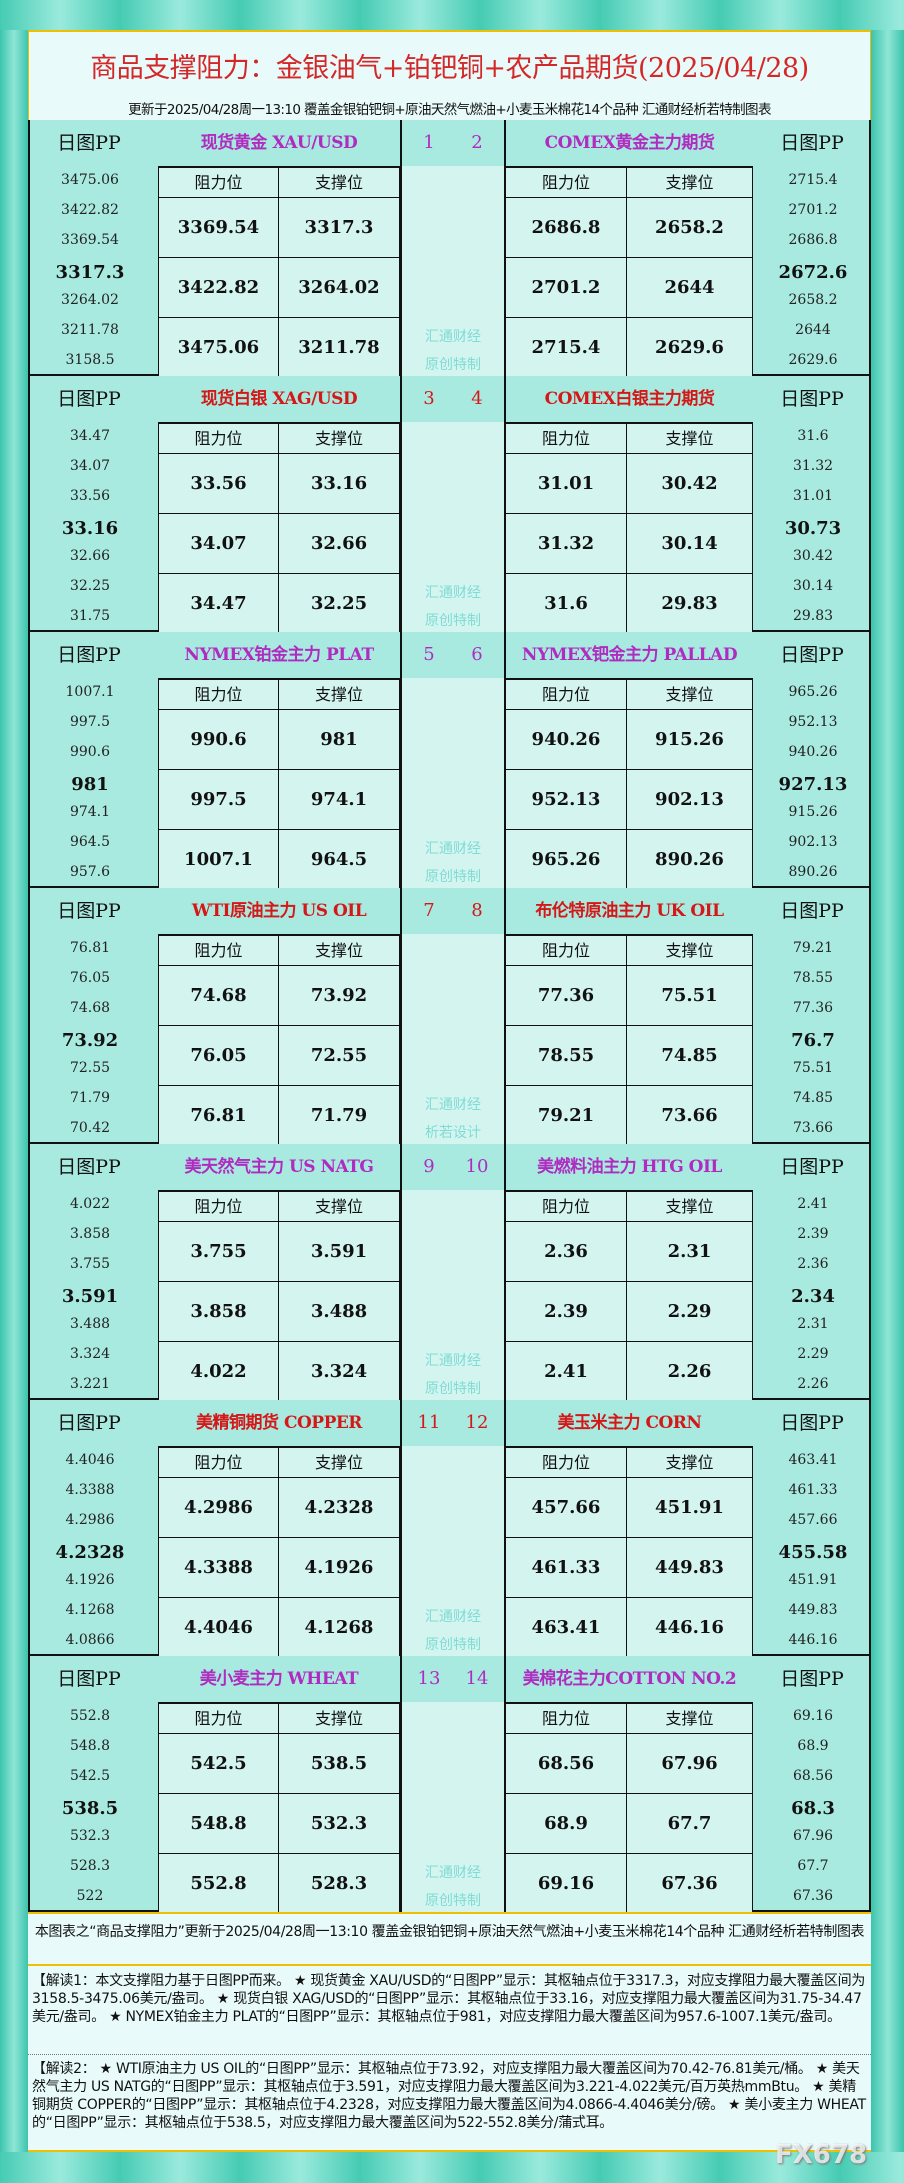  I want to click on section-number-right: 10, so click(477, 1166).